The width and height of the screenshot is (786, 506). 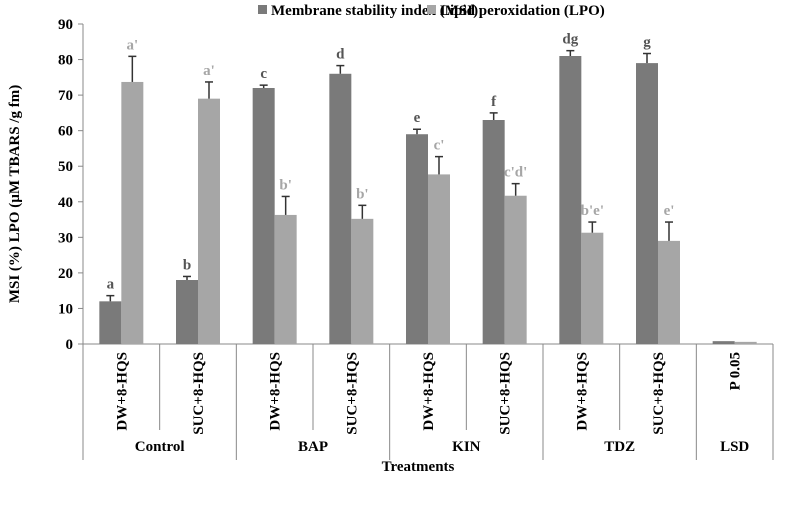 What do you see at coordinates (669, 211) in the screenshot?
I see `significance-letter: e'` at bounding box center [669, 211].